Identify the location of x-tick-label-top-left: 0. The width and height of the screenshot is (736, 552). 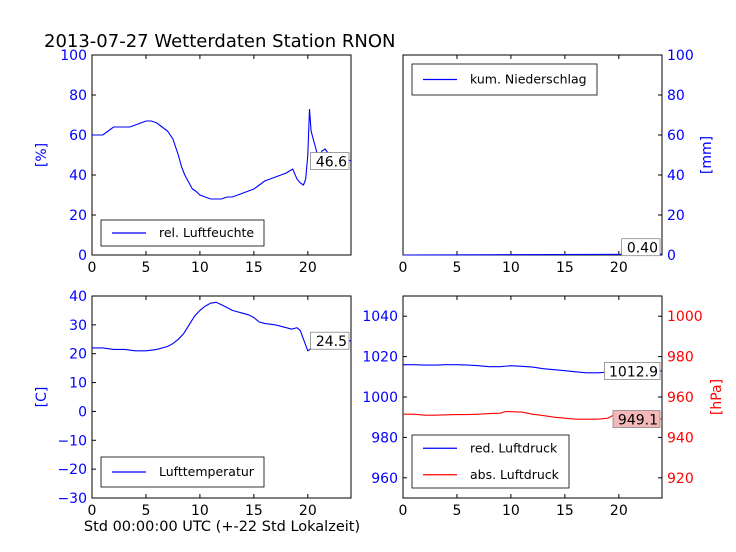
(92, 268).